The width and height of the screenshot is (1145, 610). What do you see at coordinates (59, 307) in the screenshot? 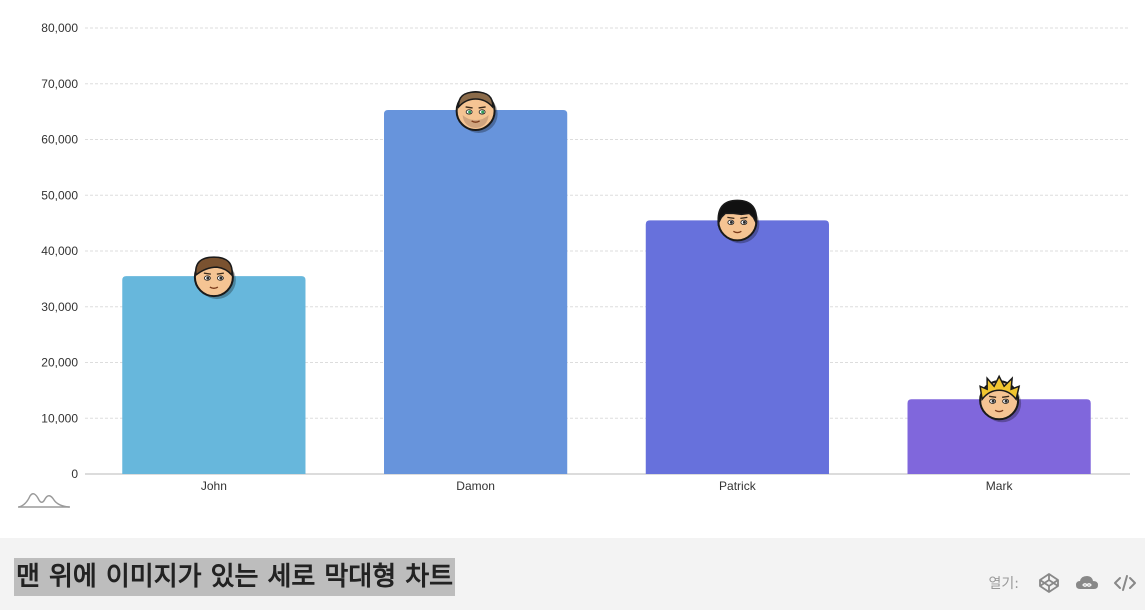
I see `y-tick-label: 30,000` at bounding box center [59, 307].